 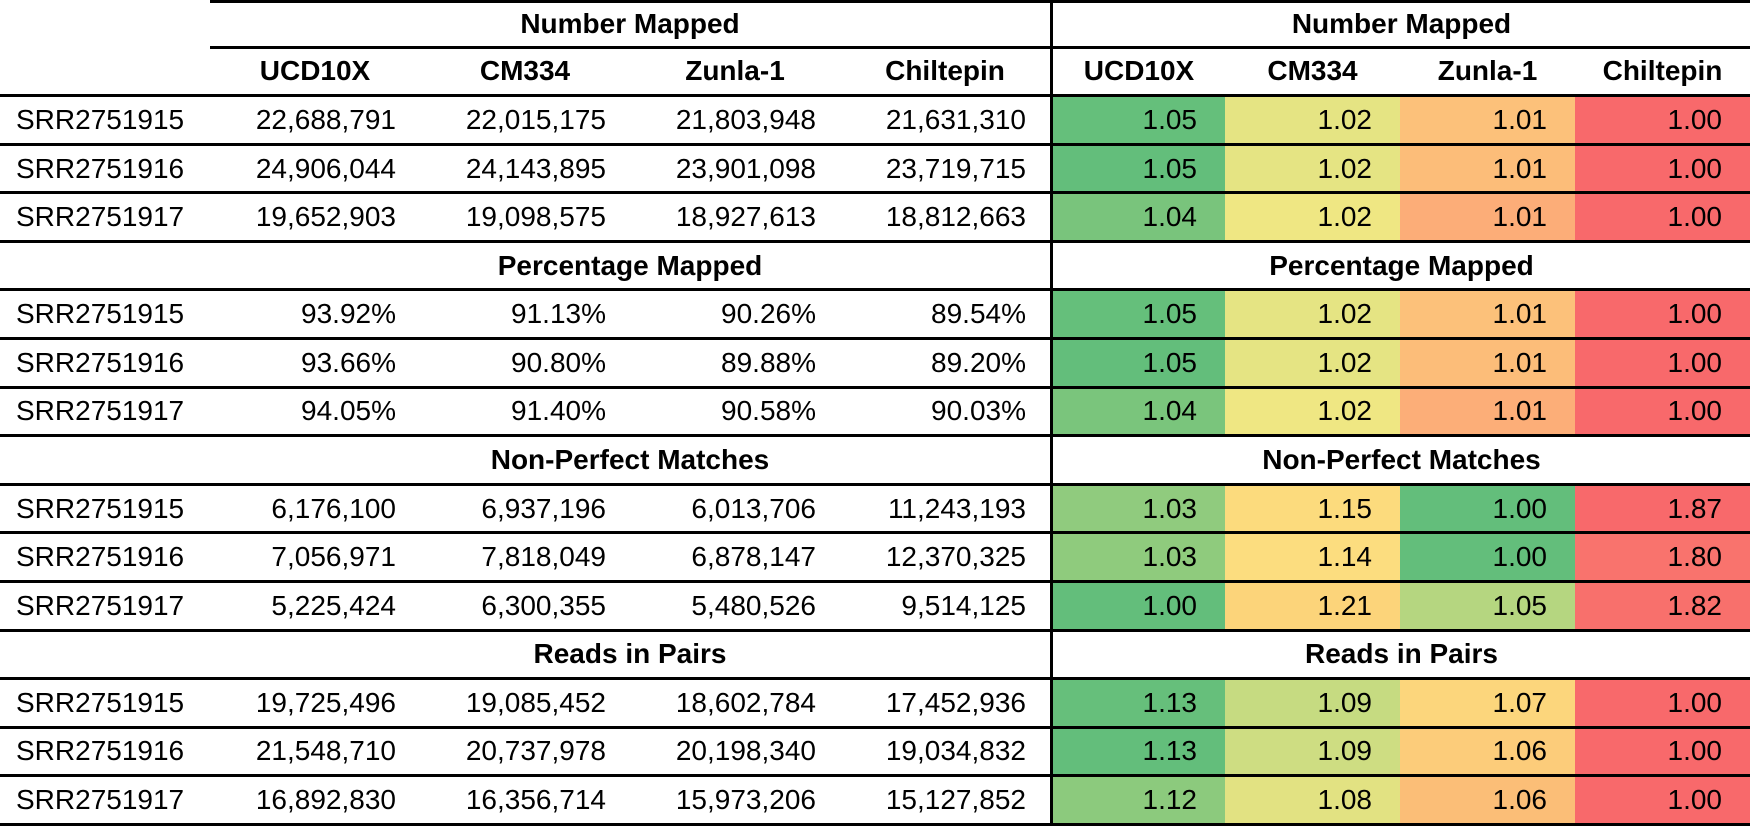 I want to click on value-cell: 5,225,424, so click(x=315, y=607).